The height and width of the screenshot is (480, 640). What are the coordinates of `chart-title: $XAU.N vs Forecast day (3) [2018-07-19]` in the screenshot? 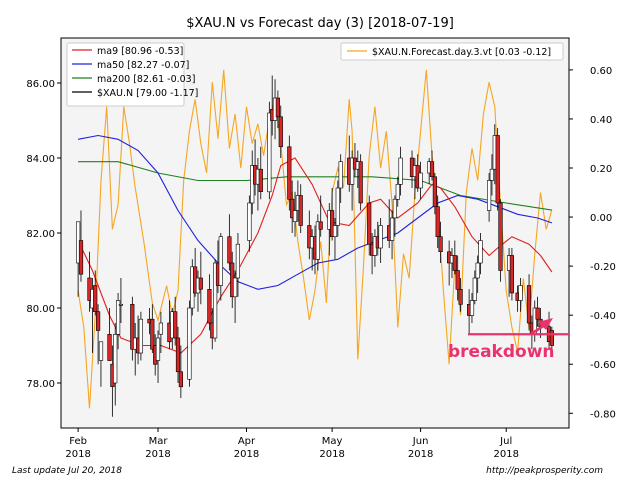 It's located at (320, 23).